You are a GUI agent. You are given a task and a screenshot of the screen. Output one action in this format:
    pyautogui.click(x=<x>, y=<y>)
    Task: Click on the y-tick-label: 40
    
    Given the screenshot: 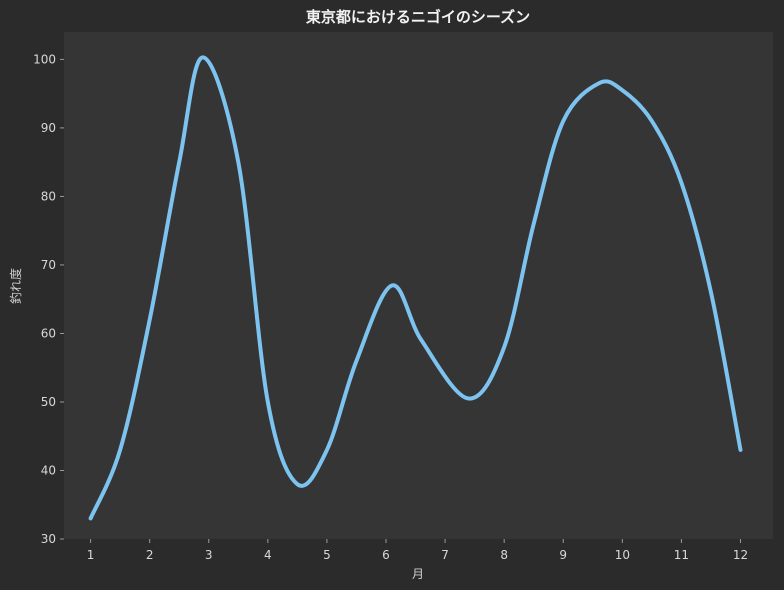 What is the action you would take?
    pyautogui.click(x=48, y=470)
    